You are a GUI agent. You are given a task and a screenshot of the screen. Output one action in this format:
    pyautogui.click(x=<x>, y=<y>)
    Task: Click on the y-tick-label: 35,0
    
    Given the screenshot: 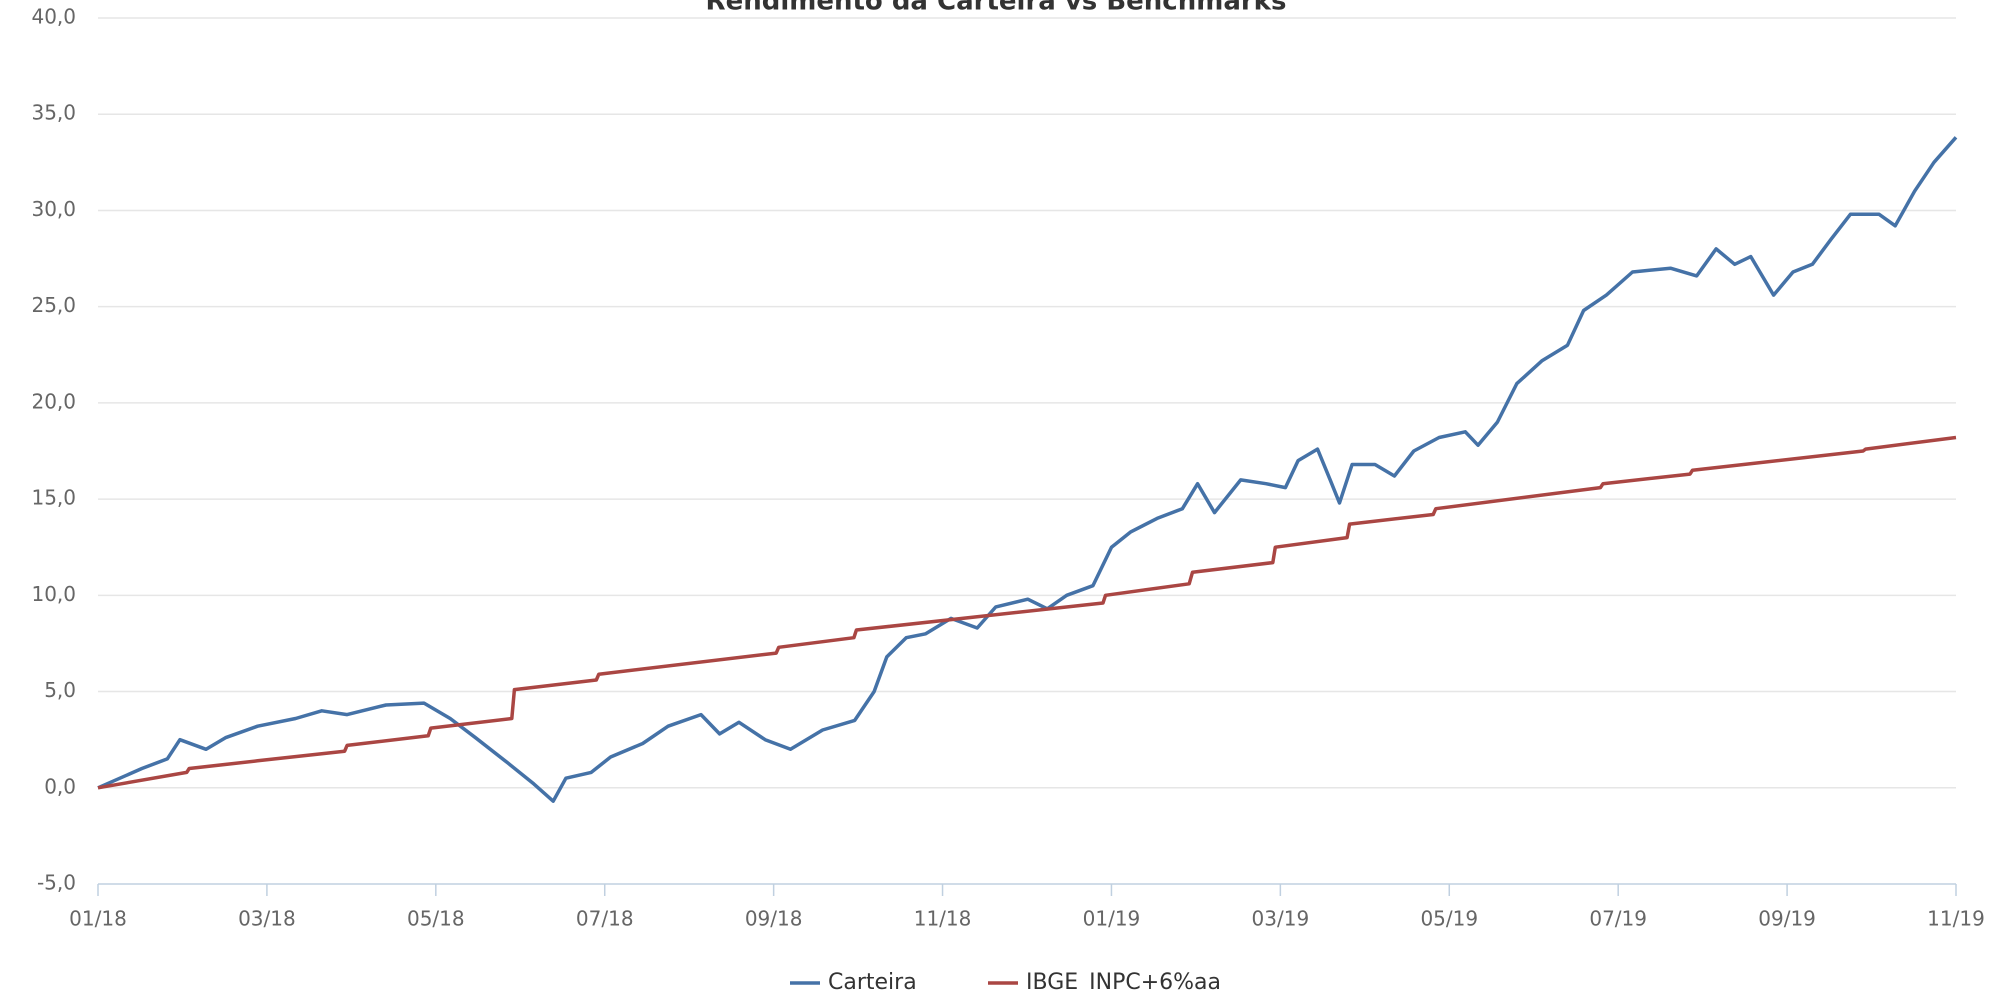 What is the action you would take?
    pyautogui.click(x=53, y=113)
    